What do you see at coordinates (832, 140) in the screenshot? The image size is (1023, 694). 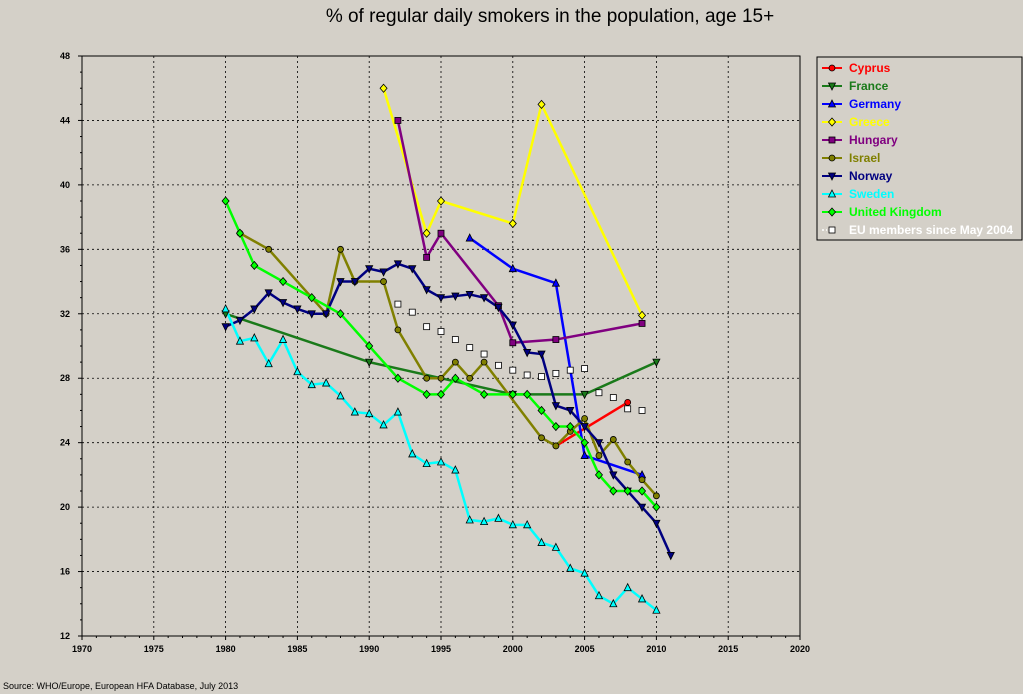 I see `legend-marker-hungary` at bounding box center [832, 140].